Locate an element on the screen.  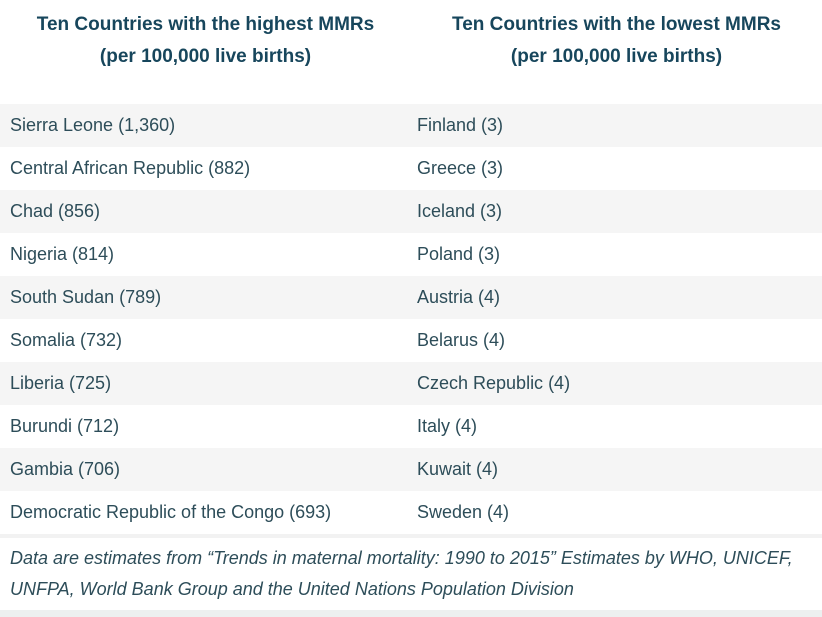
table-row: Somalia (732) Belarus (4) is located at coordinates (411, 340).